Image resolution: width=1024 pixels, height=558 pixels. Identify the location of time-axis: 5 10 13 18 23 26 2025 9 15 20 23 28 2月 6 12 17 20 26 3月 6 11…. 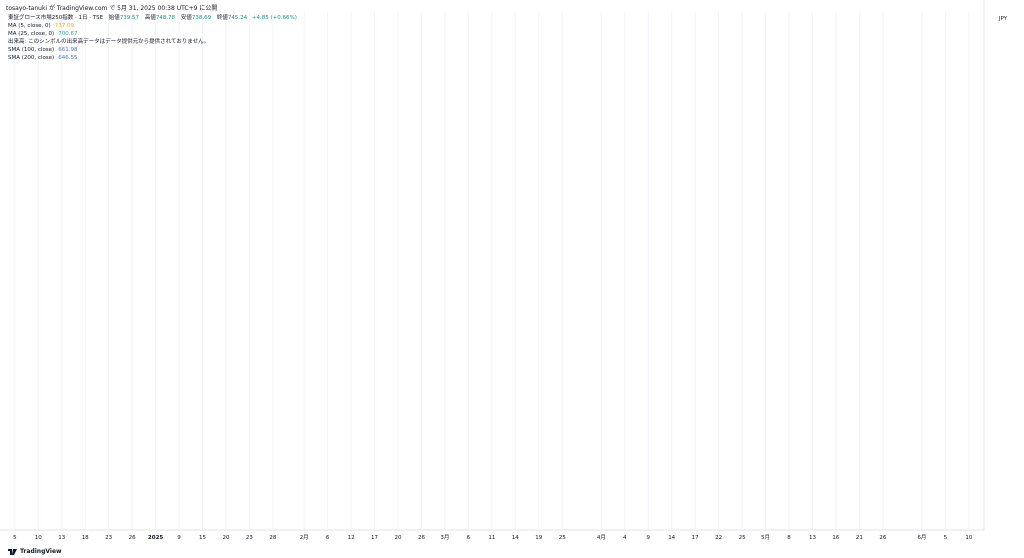
(493, 537).